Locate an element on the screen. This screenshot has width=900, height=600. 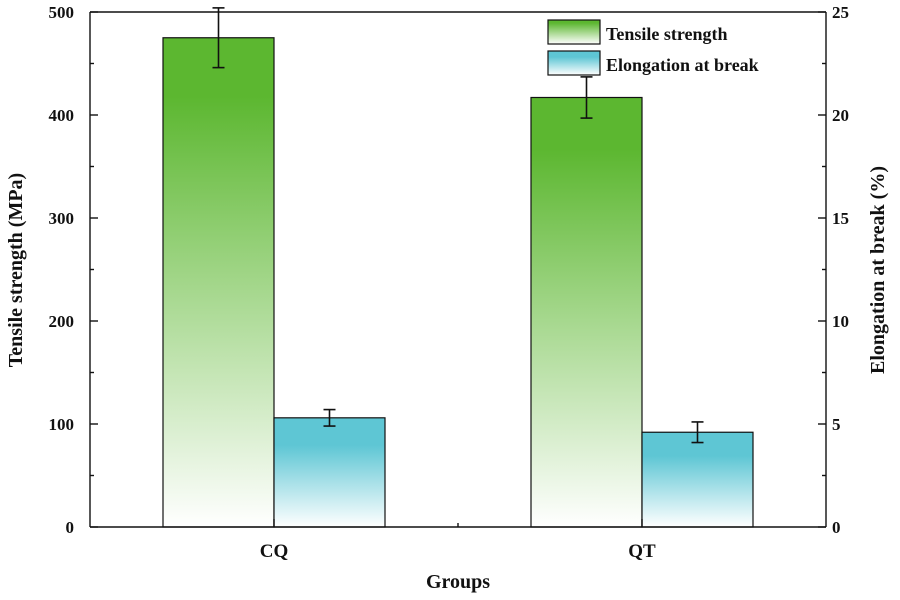
left-tick-label-200: 200 is located at coordinates (62, 321).